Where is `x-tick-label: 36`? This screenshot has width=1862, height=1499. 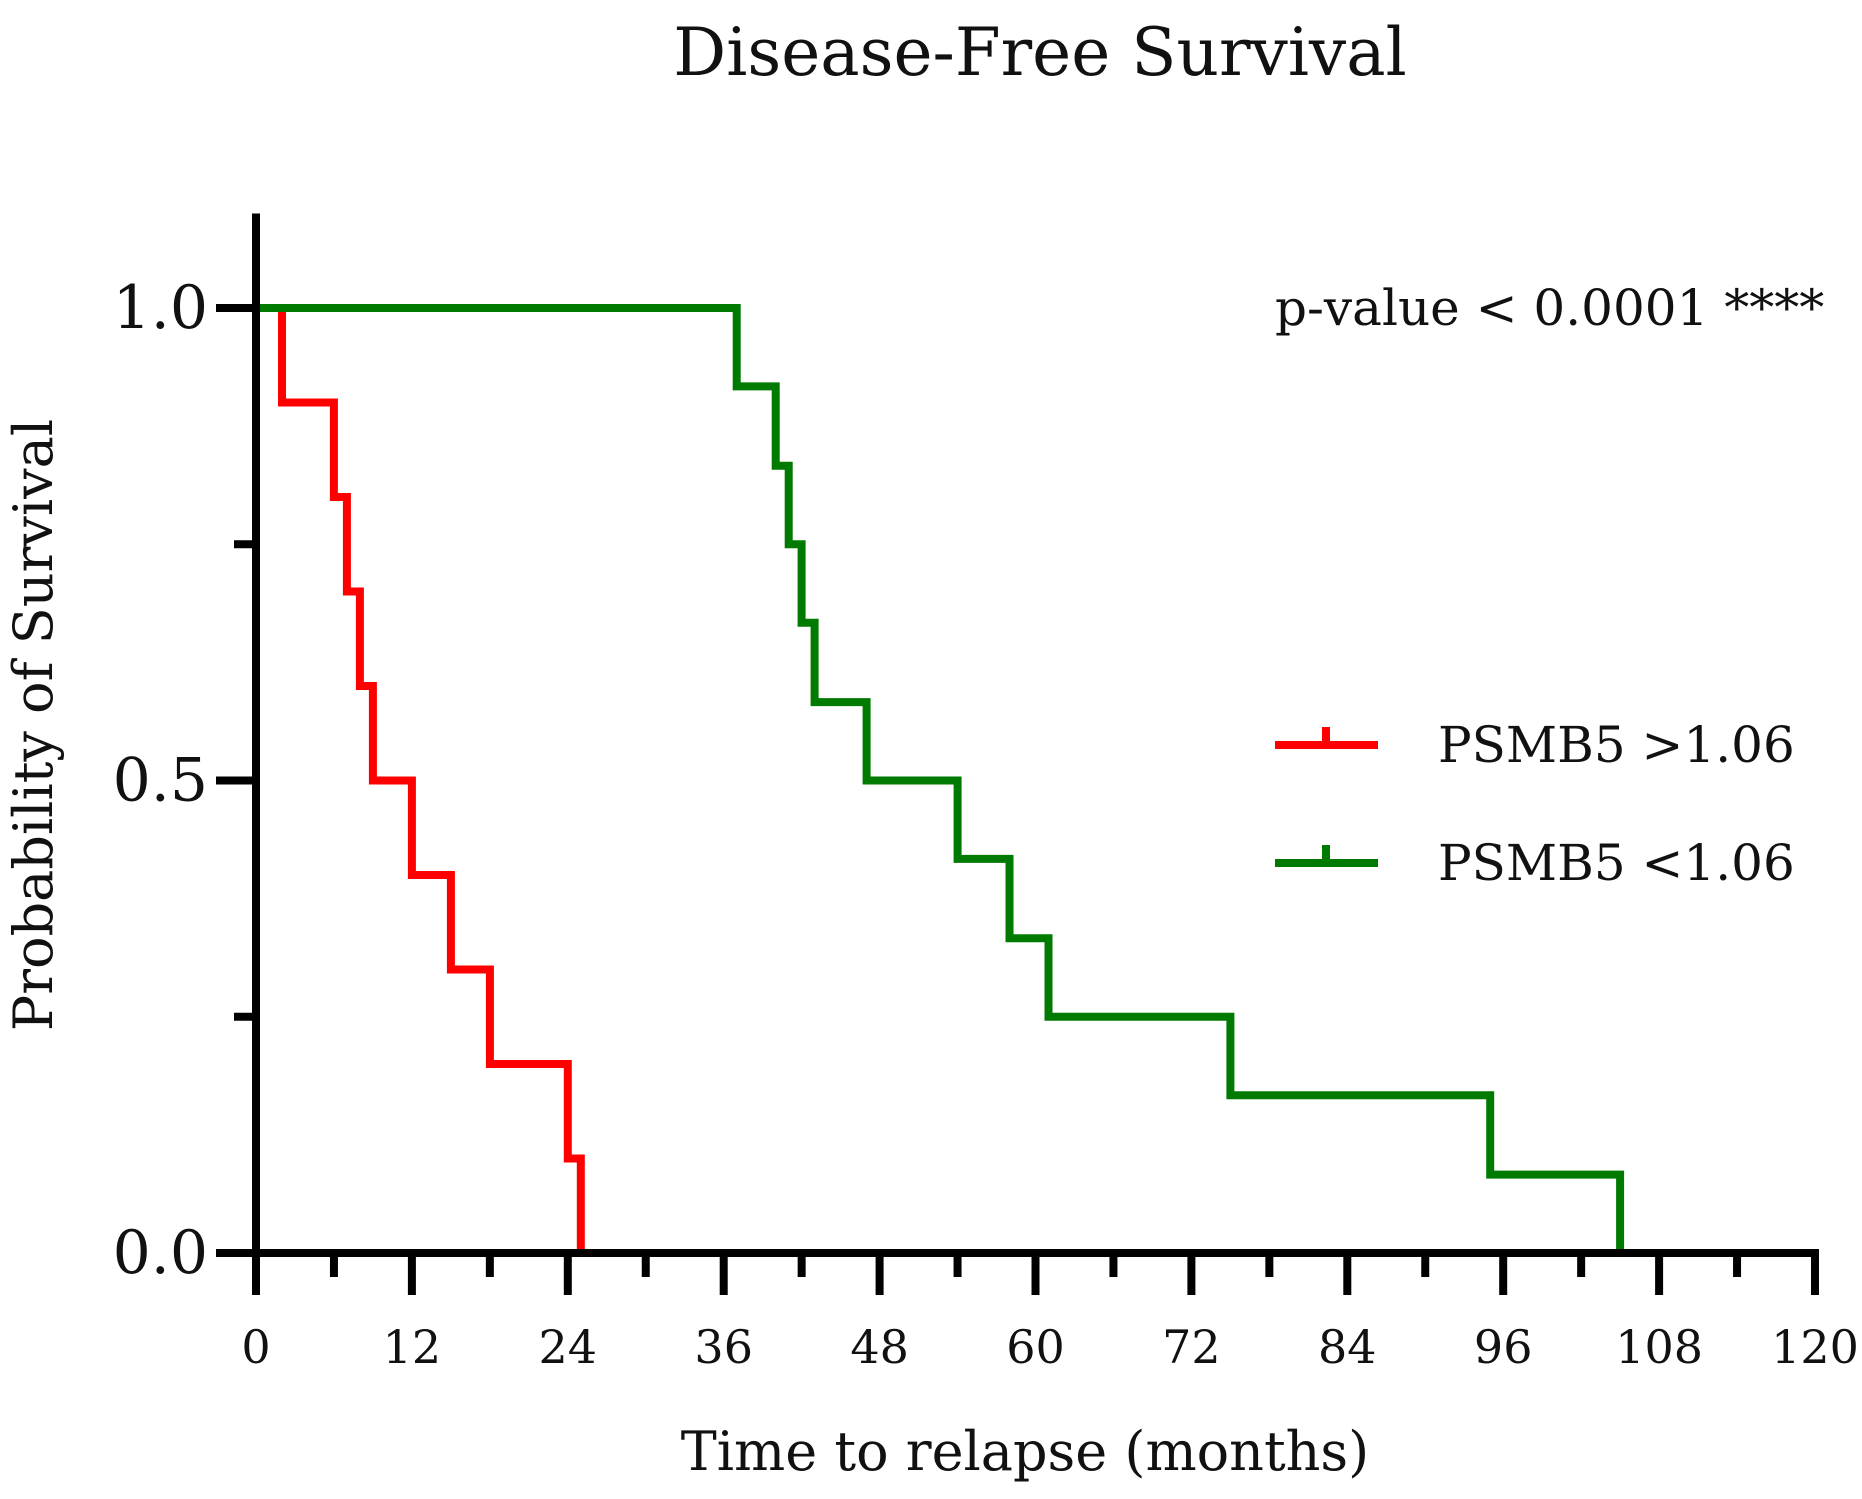
x-tick-label: 36 is located at coordinates (723, 1347).